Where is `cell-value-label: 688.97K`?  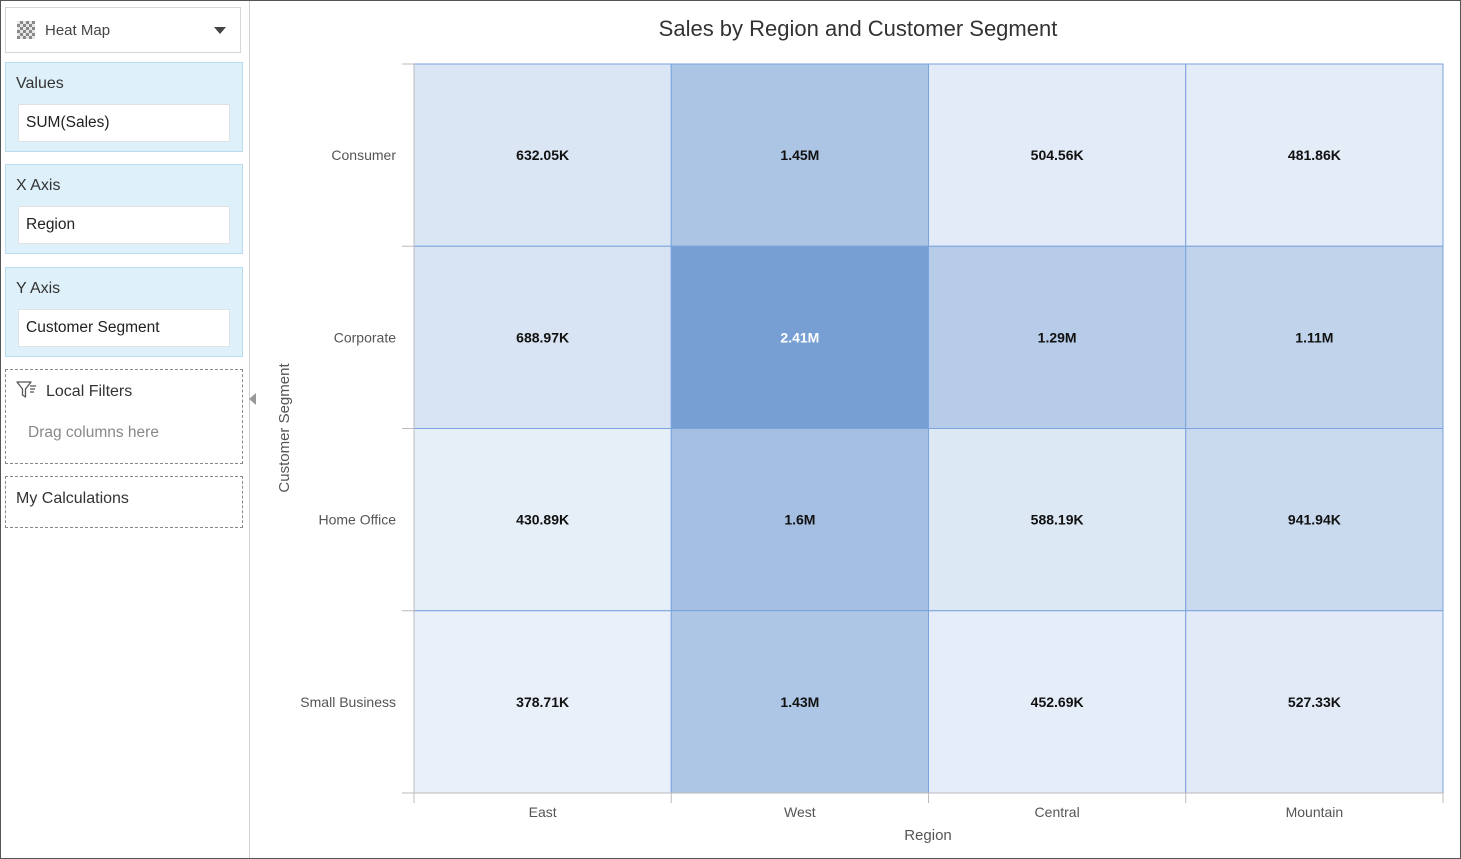 cell-value-label: 688.97K is located at coordinates (542, 337).